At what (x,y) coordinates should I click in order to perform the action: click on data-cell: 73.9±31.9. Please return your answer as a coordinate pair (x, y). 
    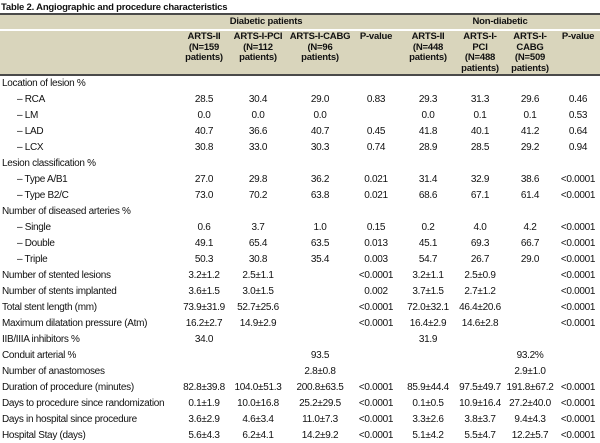
    Looking at the image, I should click on (204, 307).